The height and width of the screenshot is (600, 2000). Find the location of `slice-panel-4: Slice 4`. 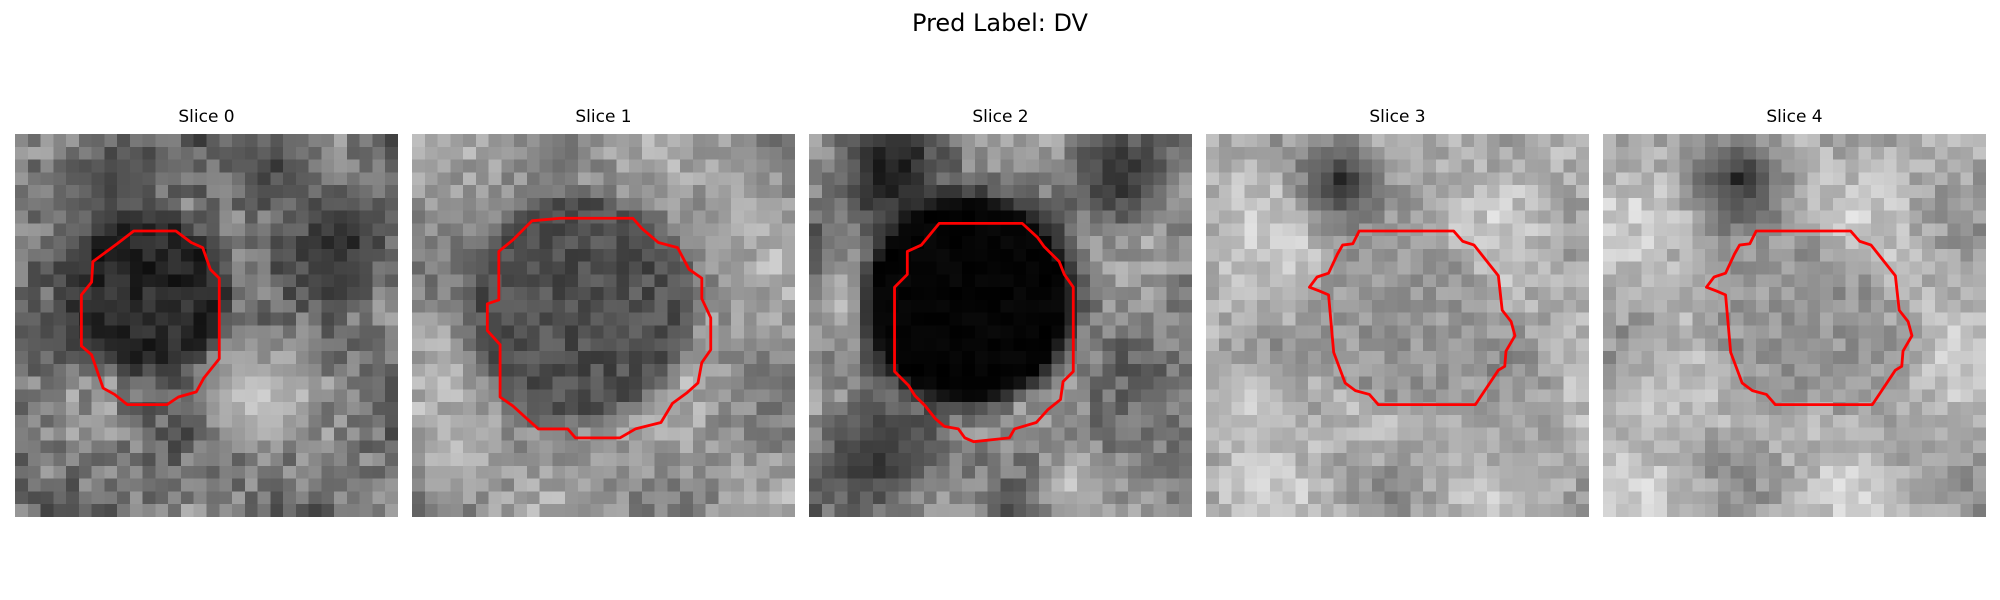

slice-panel-4: Slice 4 is located at coordinates (1794, 312).